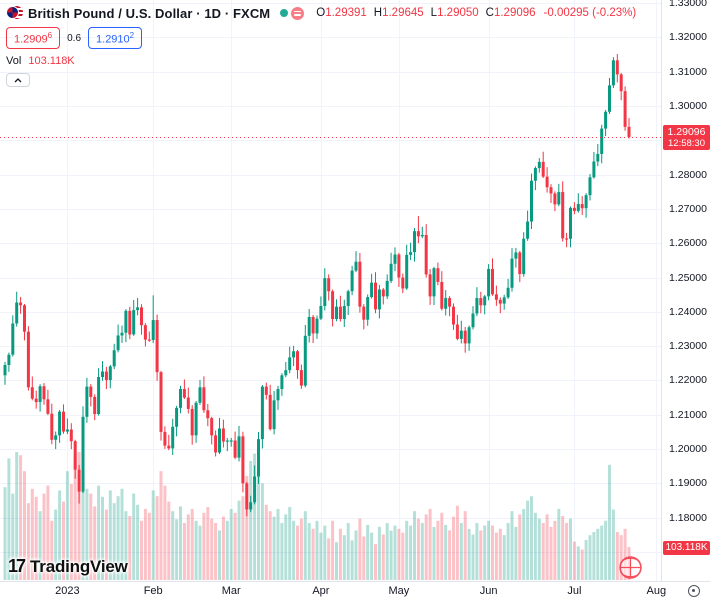 This screenshot has width=710, height=600. I want to click on time-tick-label: May, so click(399, 591).